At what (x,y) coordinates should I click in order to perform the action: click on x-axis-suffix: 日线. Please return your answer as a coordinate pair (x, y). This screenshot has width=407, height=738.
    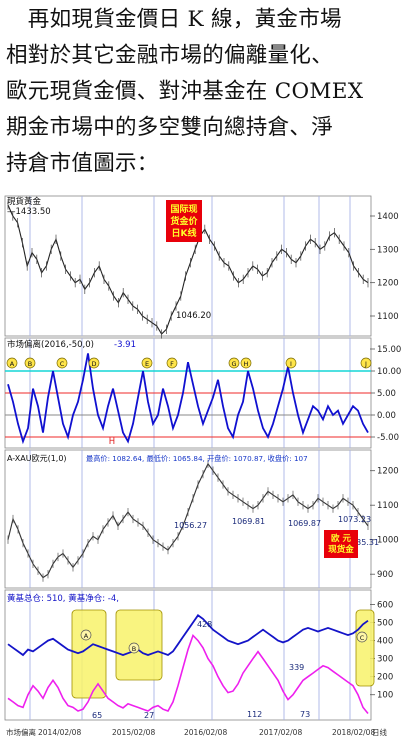
    Looking at the image, I should click on (379, 732).